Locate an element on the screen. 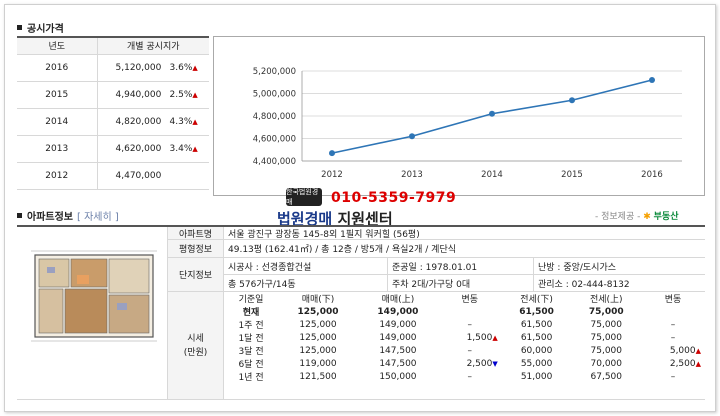 This screenshot has height=416, width=720. market-label: 시세 (만원) is located at coordinates (196, 345).